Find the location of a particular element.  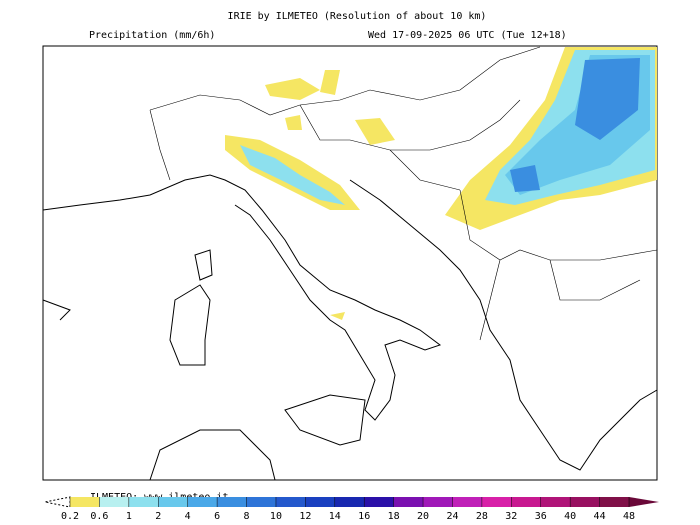

colorbar-tick-label: 4 is located at coordinates (188, 516).